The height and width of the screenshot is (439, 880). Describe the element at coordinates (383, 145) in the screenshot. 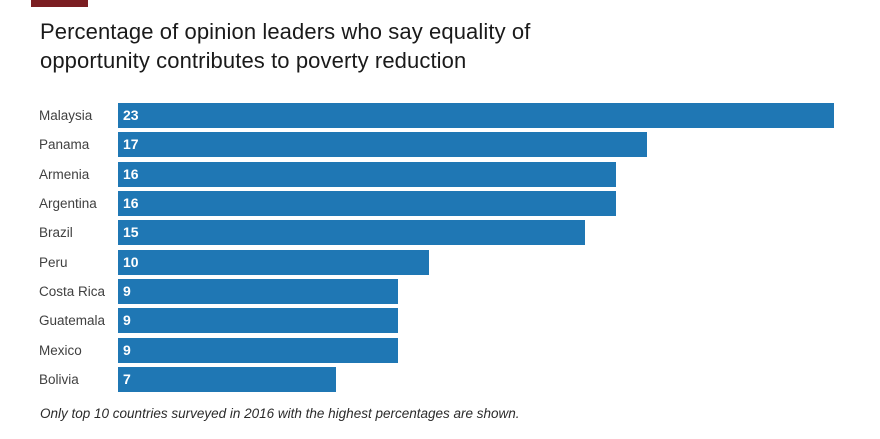

I see `bar: 17` at that location.